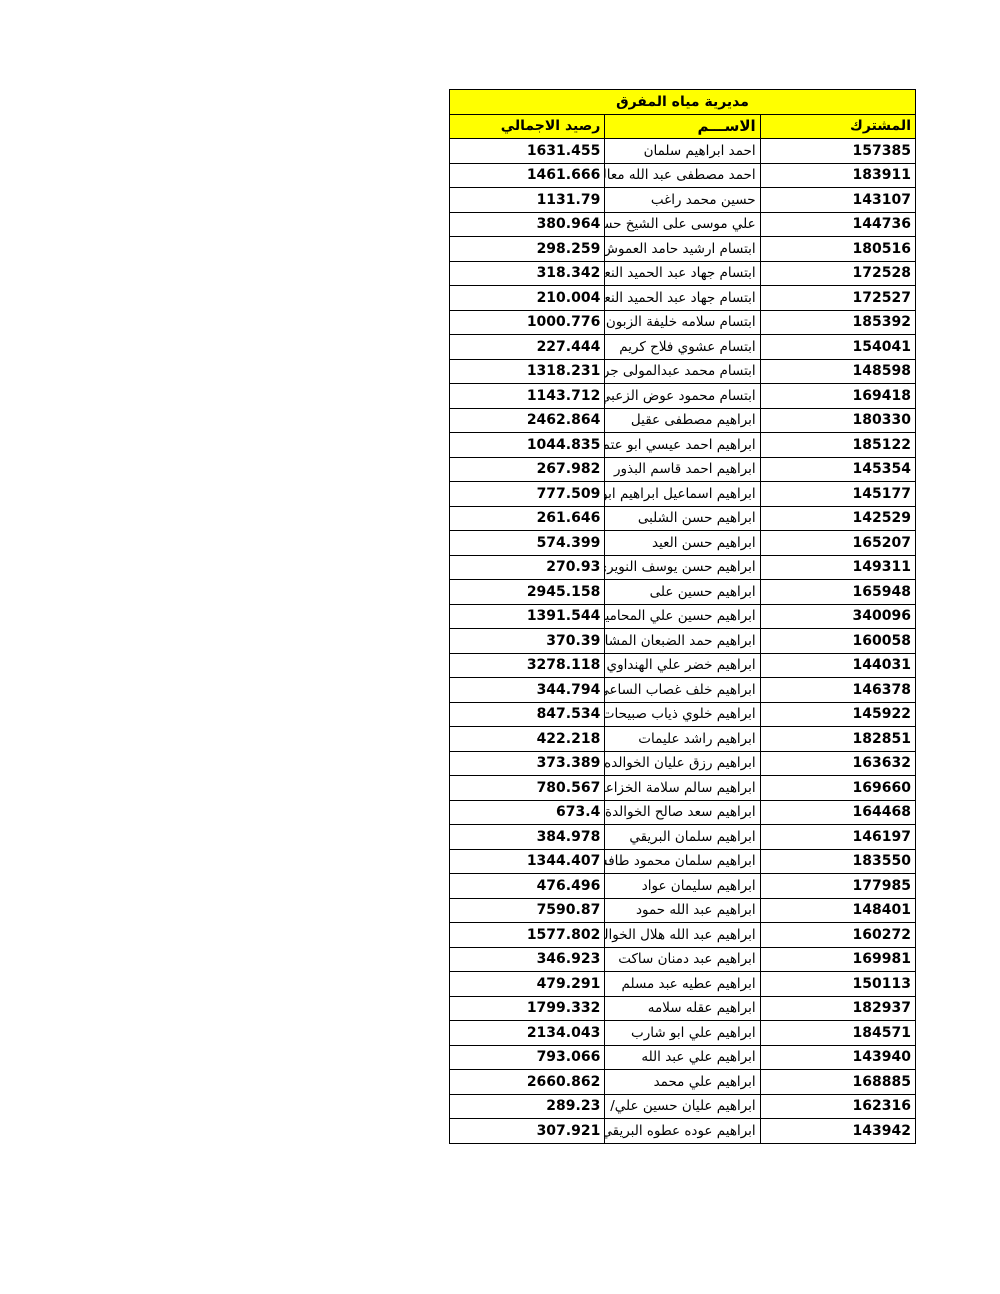 The width and height of the screenshot is (1000, 1294). Describe the element at coordinates (527, 1008) in the screenshot. I see `balance-cell: 1799.332` at that location.